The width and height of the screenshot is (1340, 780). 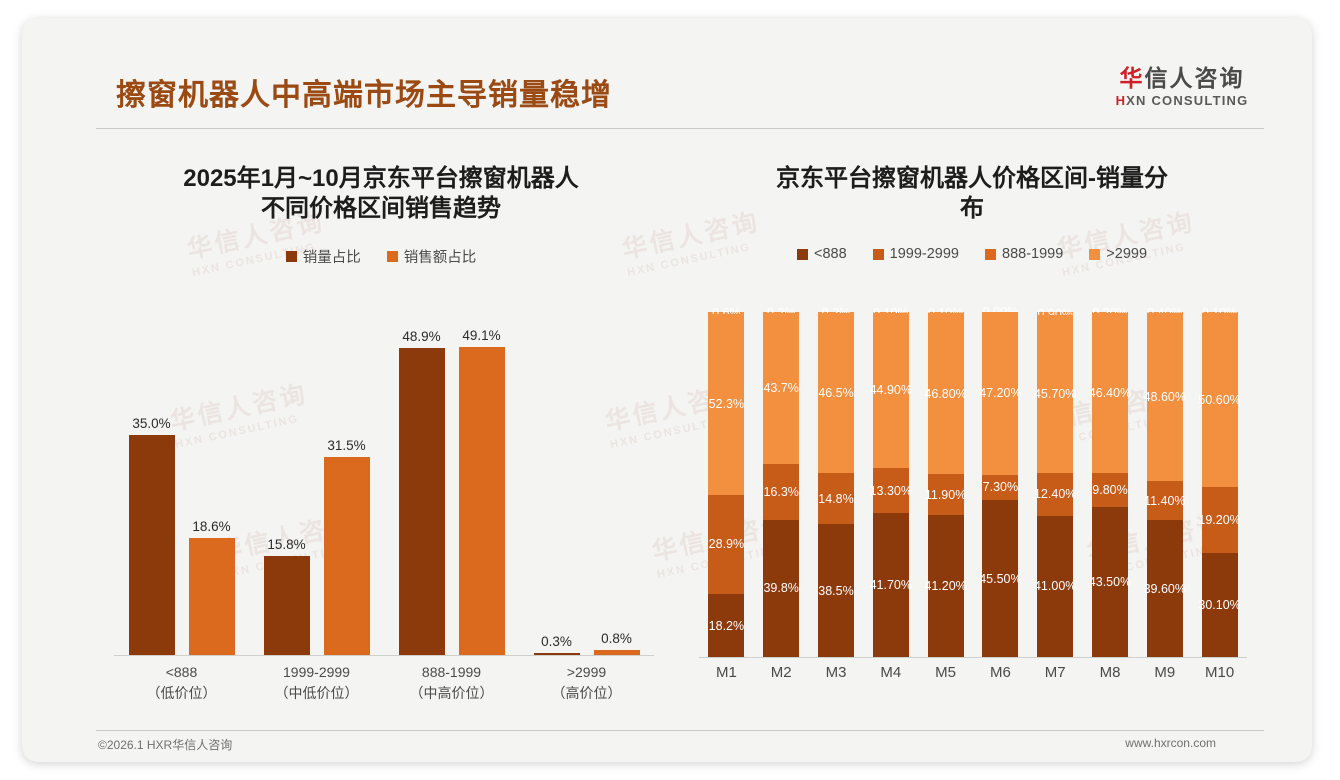 What do you see at coordinates (181, 672) in the screenshot?
I see `x-axis-category-main: <888` at bounding box center [181, 672].